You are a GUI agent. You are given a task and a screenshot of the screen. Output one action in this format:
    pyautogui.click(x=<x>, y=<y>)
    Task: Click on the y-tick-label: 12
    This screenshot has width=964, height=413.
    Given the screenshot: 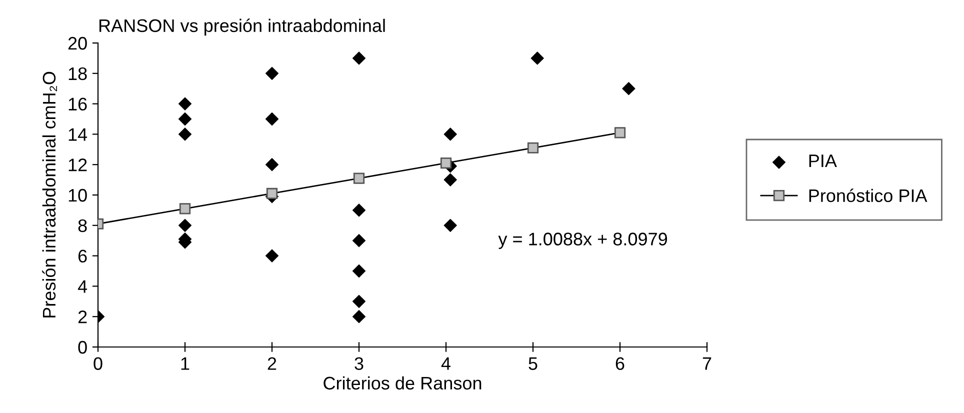 What is the action you would take?
    pyautogui.click(x=77, y=165)
    